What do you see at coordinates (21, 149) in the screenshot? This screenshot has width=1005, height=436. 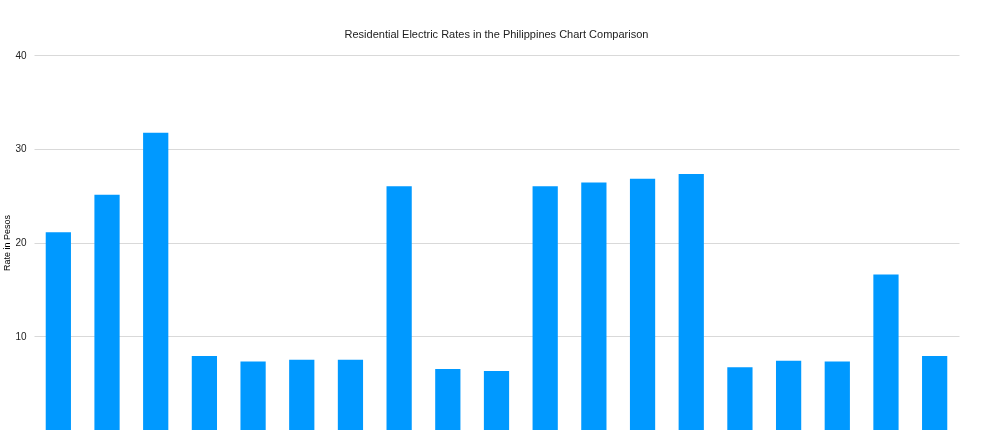 I see `y-tick-label: 30` at bounding box center [21, 149].